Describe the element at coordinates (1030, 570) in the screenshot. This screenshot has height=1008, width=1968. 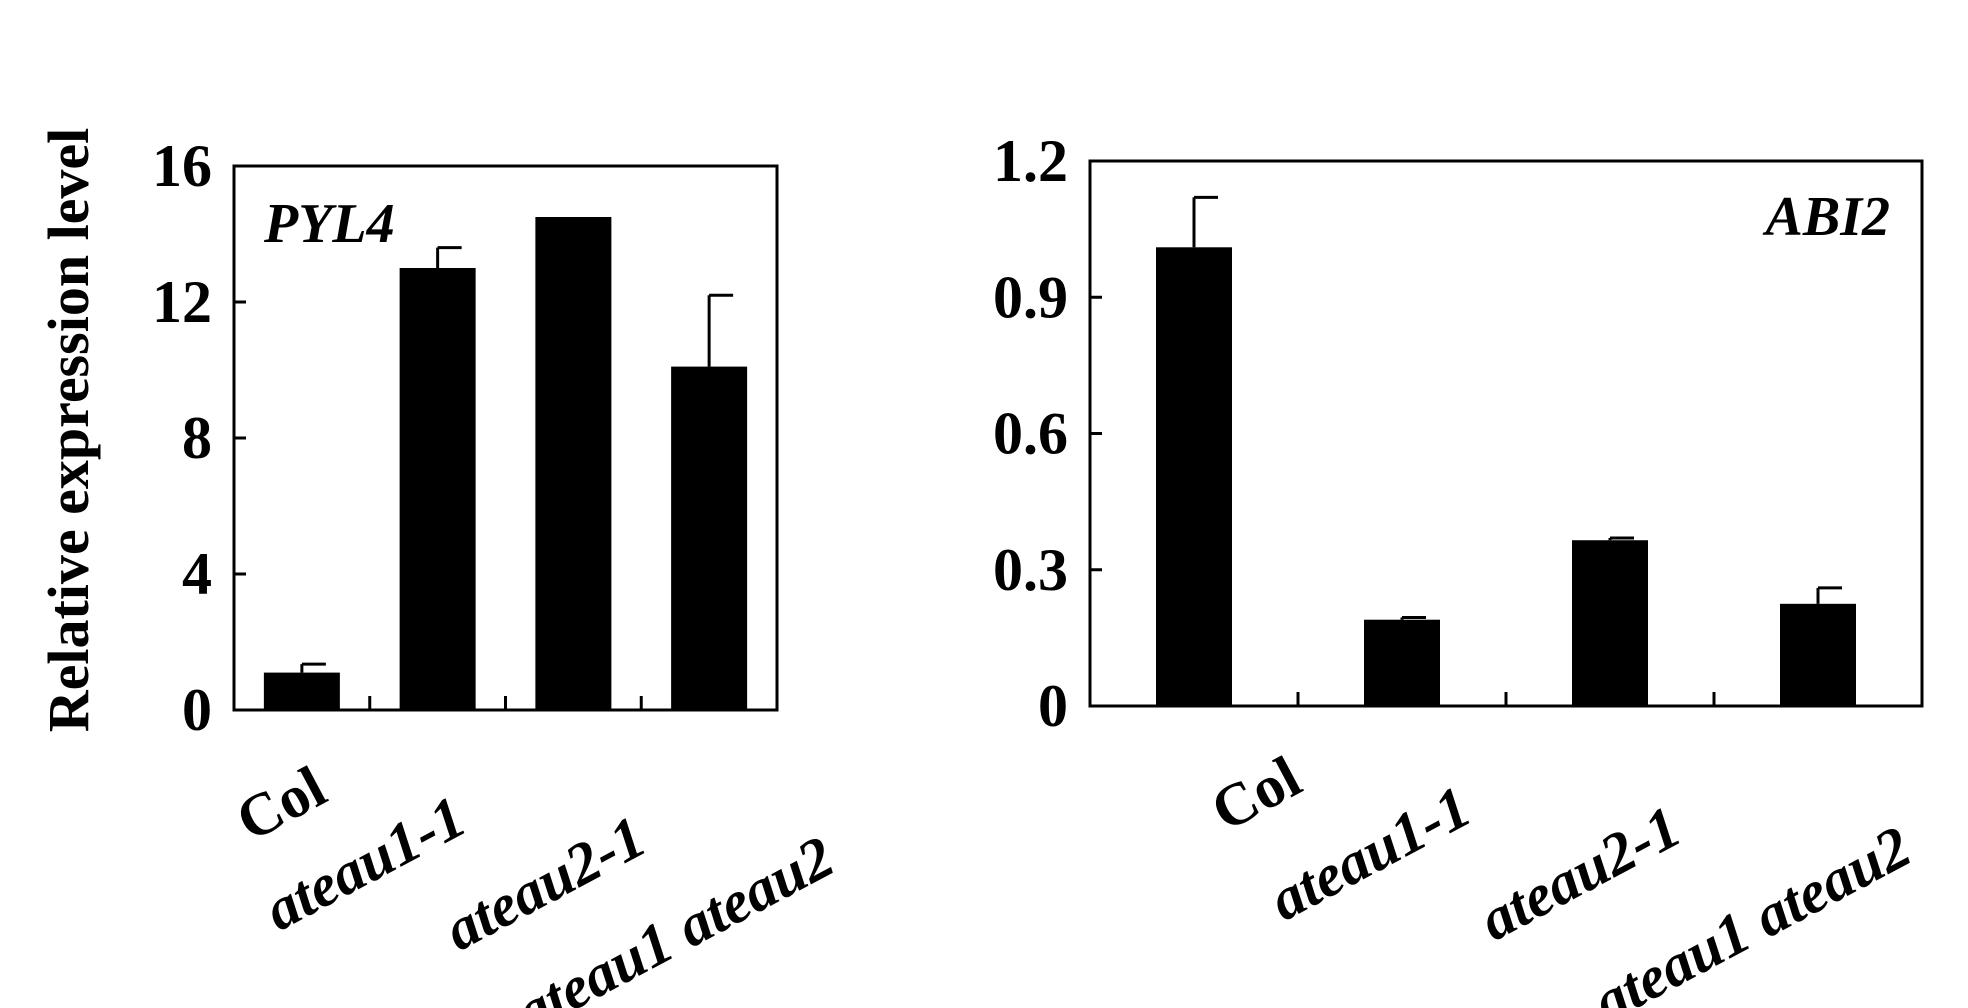
I see `y-tick-label: 0.3` at that location.